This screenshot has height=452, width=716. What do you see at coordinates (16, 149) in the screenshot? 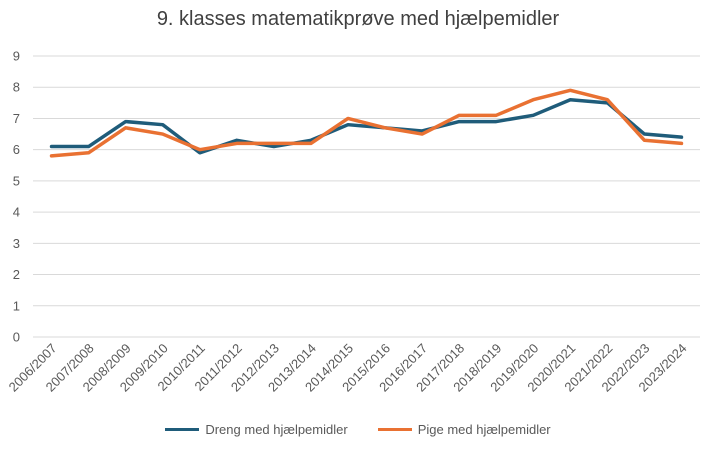
I see `y-tick-label: 6` at bounding box center [16, 149].